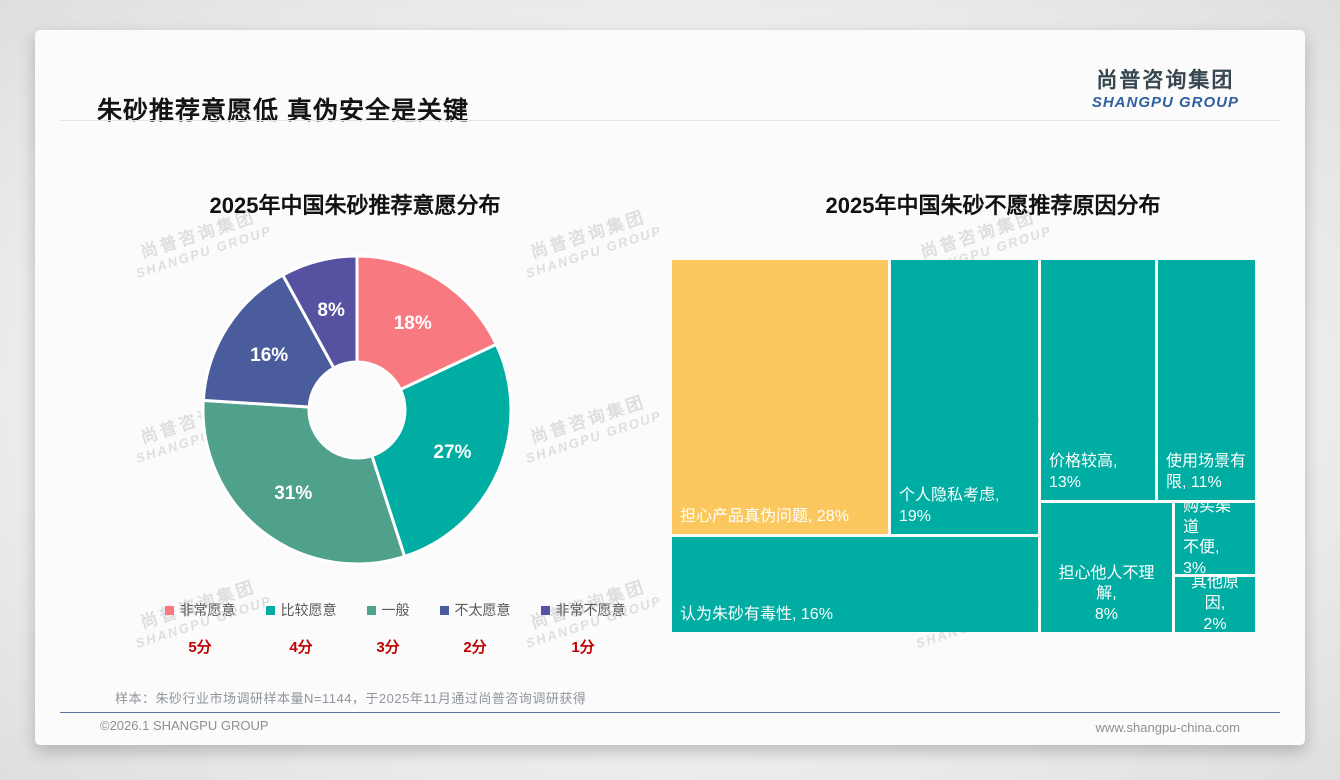 The image size is (1340, 780). I want to click on treemap-cell-购买渠道不便: 购买渠道 不便, 3%, so click(1215, 538).